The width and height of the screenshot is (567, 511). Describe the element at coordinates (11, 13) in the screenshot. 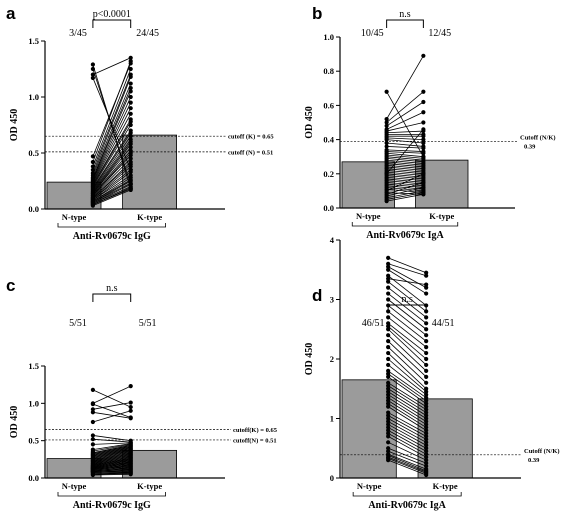

I see `panel-letter: a` at that location.